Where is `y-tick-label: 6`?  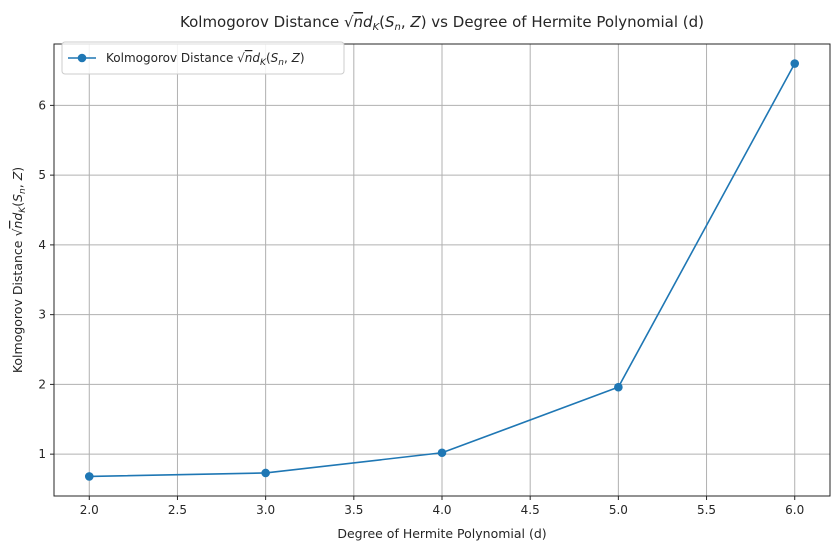
y-tick-label: 6 is located at coordinates (42, 105).